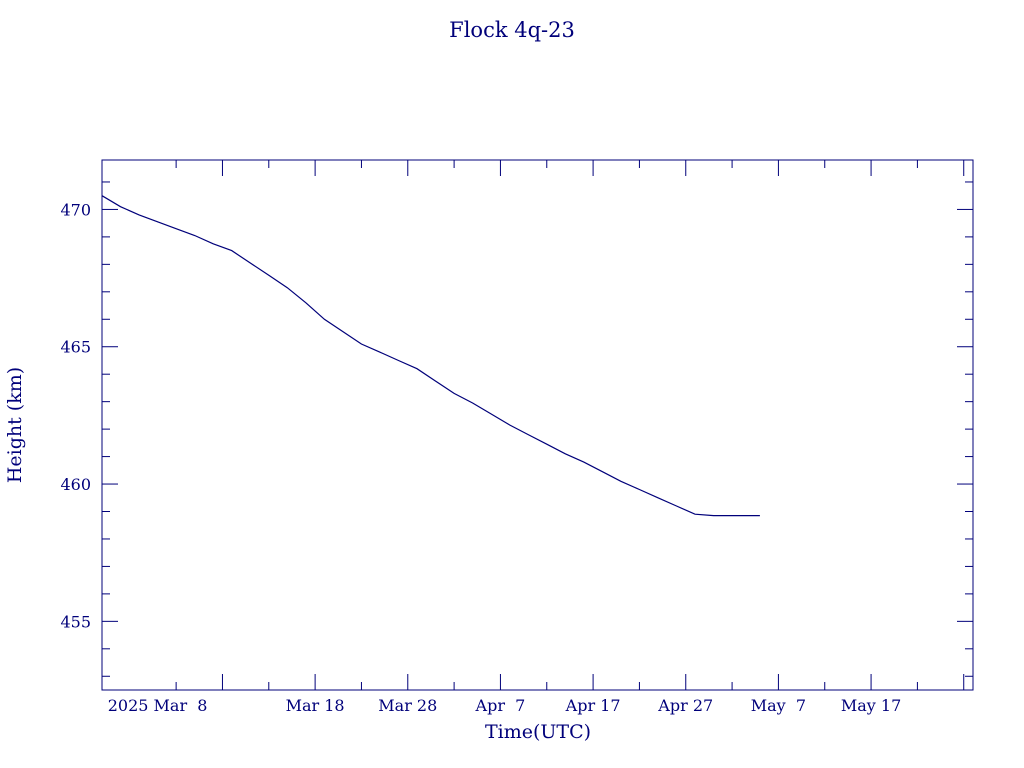  What do you see at coordinates (75, 415) in the screenshot?
I see `y-tick-labels: 455 460 465 470` at bounding box center [75, 415].